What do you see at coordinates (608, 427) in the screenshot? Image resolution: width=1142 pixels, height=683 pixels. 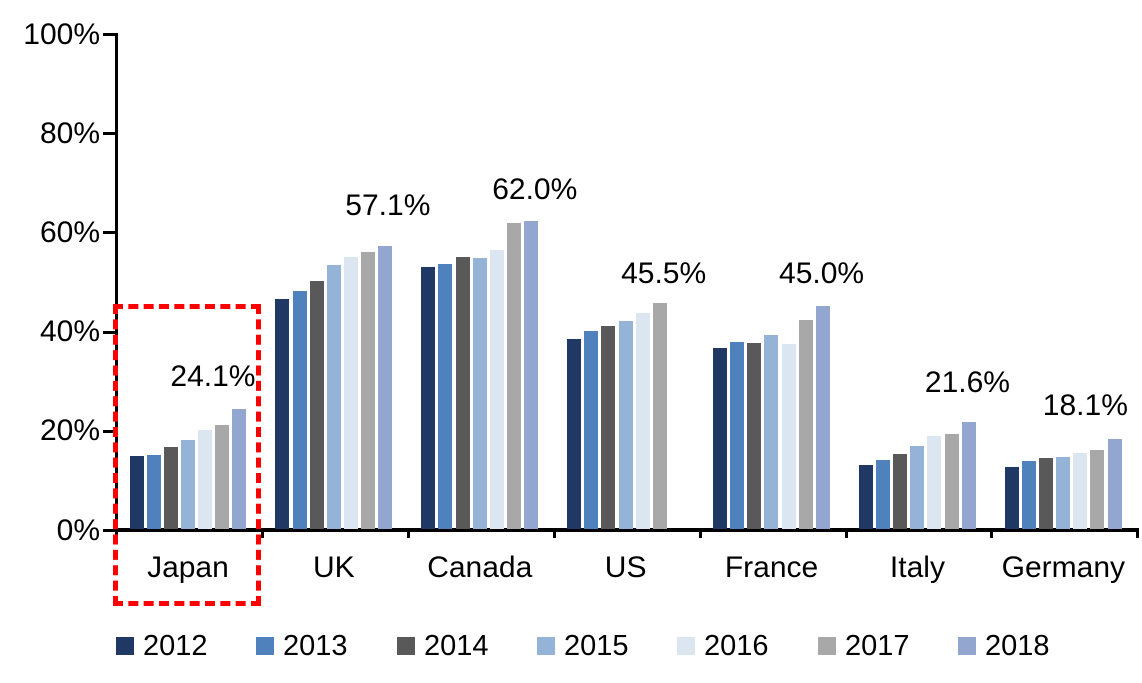 I see `bar-us-2014` at bounding box center [608, 427].